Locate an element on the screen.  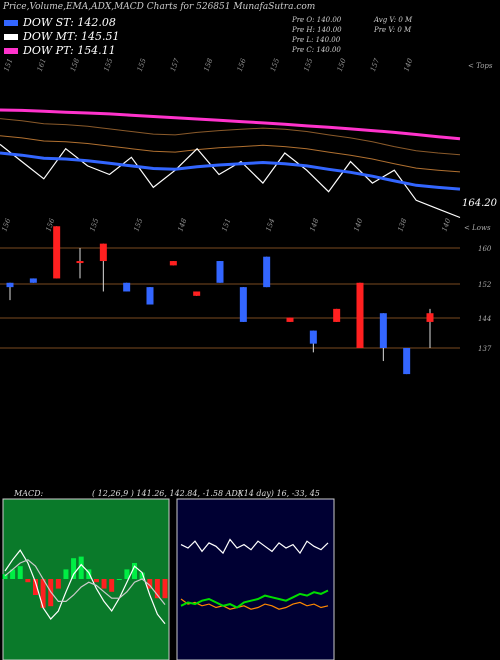
price-level-label: 160 is located at coordinates (485, 249).